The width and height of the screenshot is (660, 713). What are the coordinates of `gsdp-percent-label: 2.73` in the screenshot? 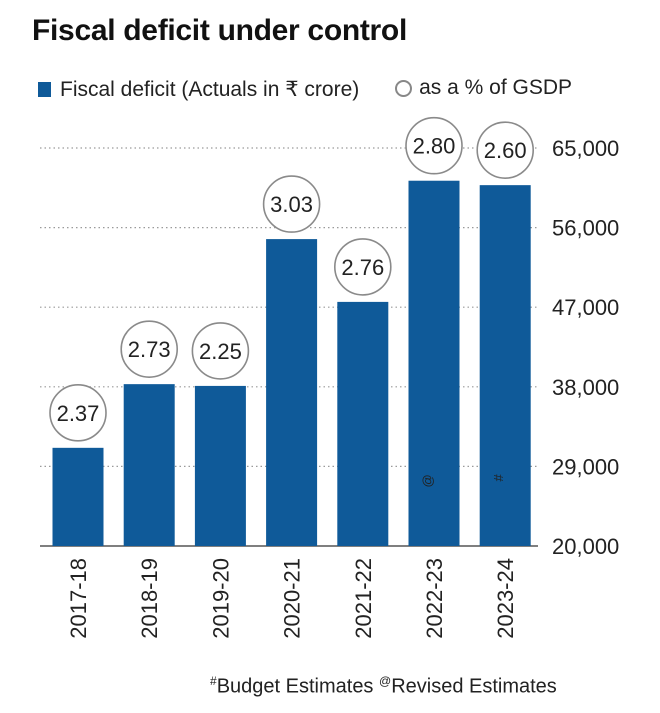 It's located at (149, 349).